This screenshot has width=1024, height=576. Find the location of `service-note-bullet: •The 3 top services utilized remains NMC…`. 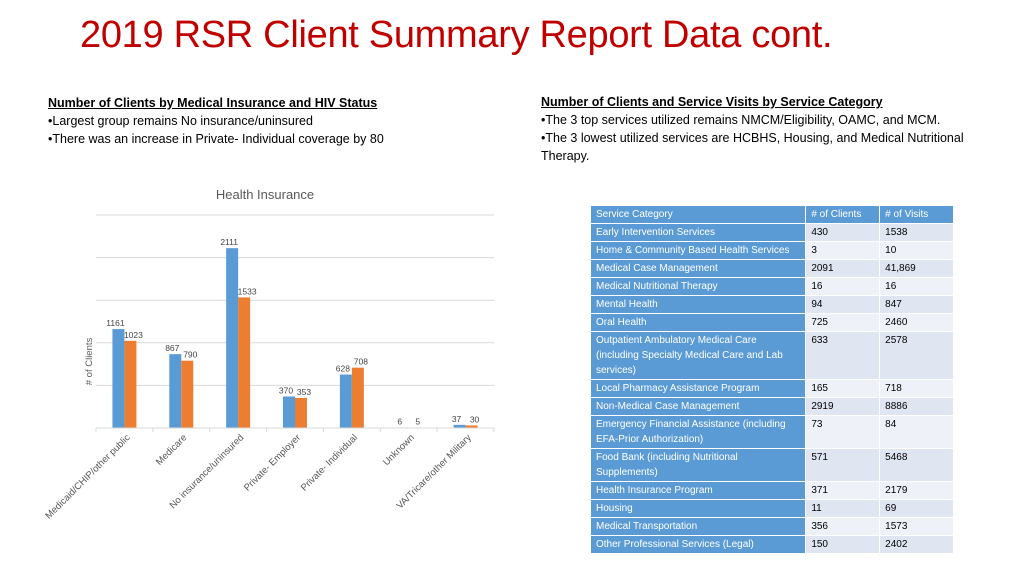

service-note-bullet: •The 3 top services utilized remains NMC… is located at coordinates (741, 120).